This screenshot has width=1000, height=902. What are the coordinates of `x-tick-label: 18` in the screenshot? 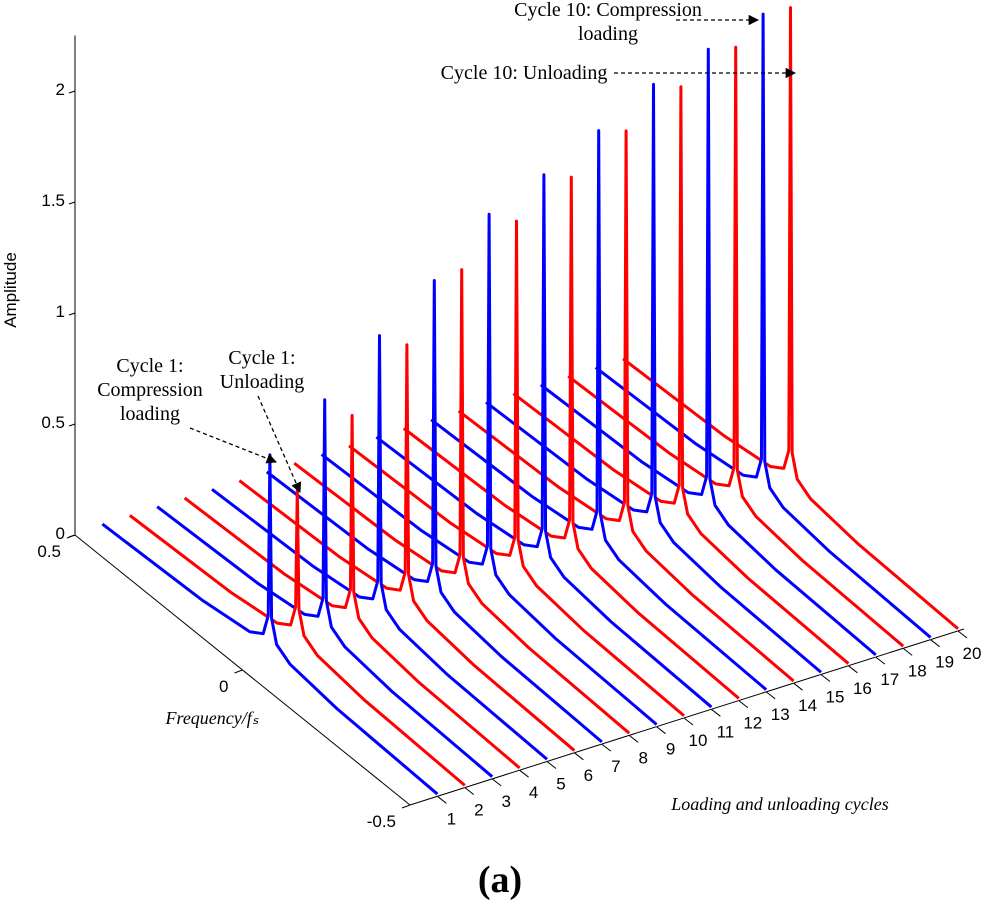 It's located at (917, 670).